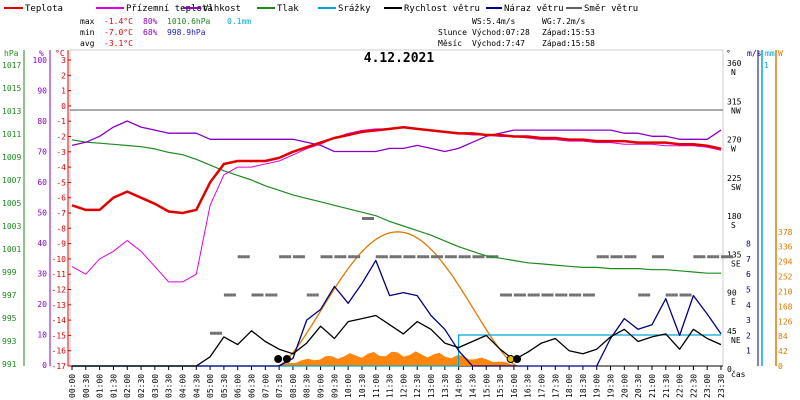 The height and width of the screenshot is (400, 800). Describe the element at coordinates (652, 386) in the screenshot. I see `x-tick-label: 21:00` at that location.